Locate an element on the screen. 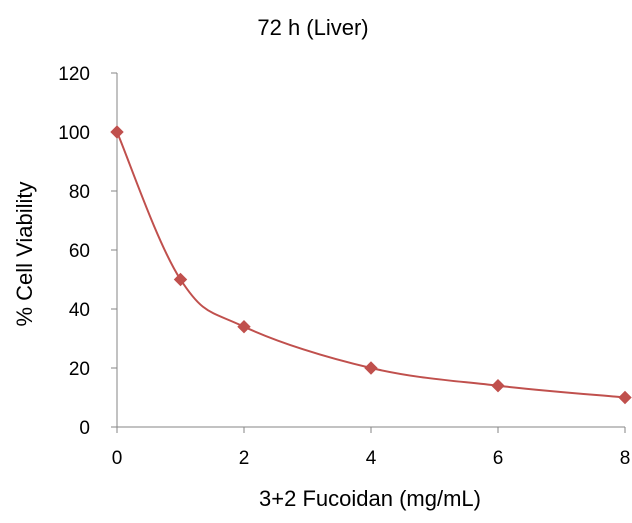 This screenshot has width=632, height=523. y-tick-label: 60 is located at coordinates (79, 251).